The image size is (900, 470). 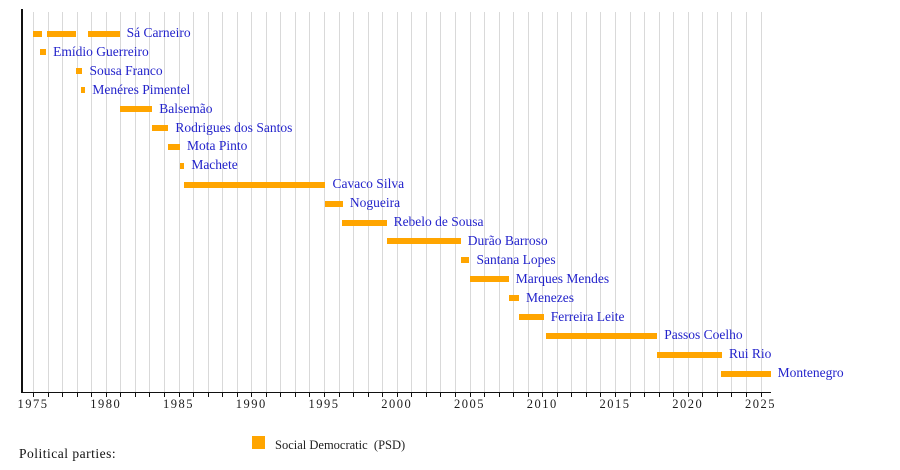 I want to click on gridline-year-1997, so click(x=354, y=202).